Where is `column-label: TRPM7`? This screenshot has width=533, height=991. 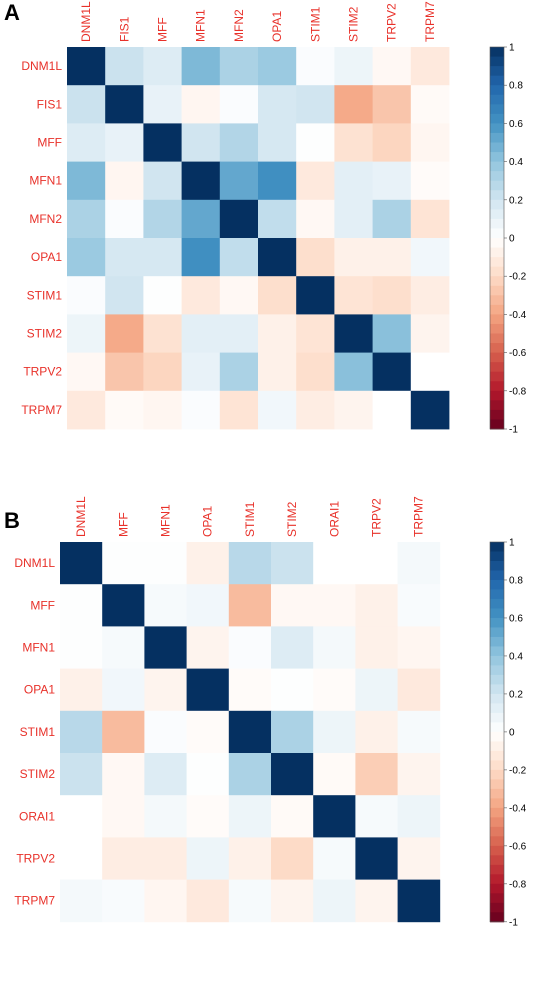 column-label: TRPM7 is located at coordinates (430, 21).